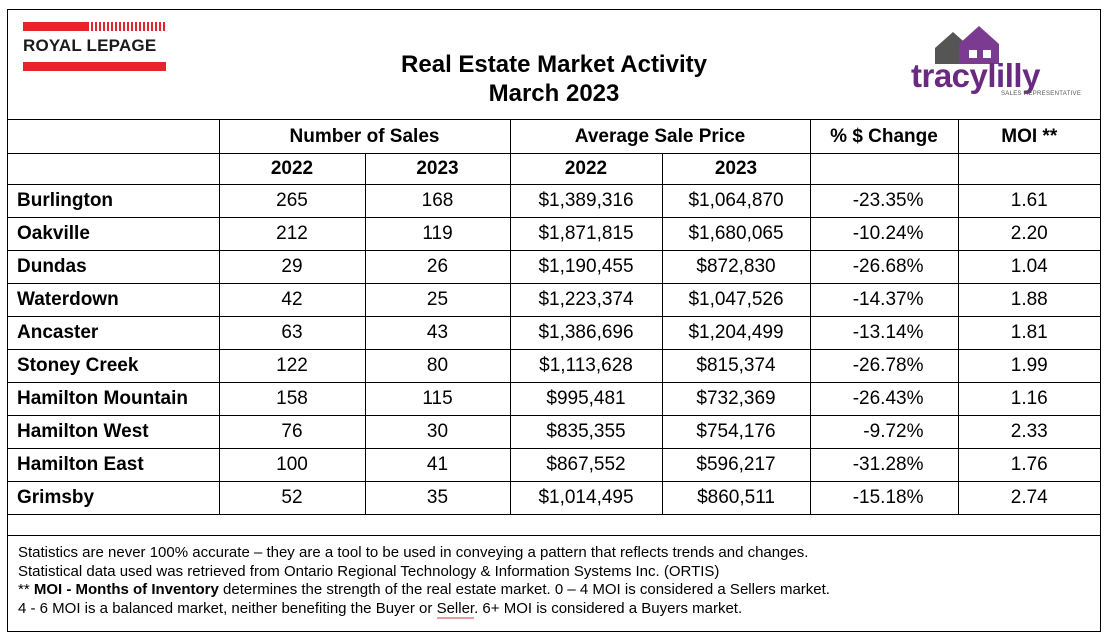  I want to click on price-2023-cell: $1,680,065, so click(736, 234).